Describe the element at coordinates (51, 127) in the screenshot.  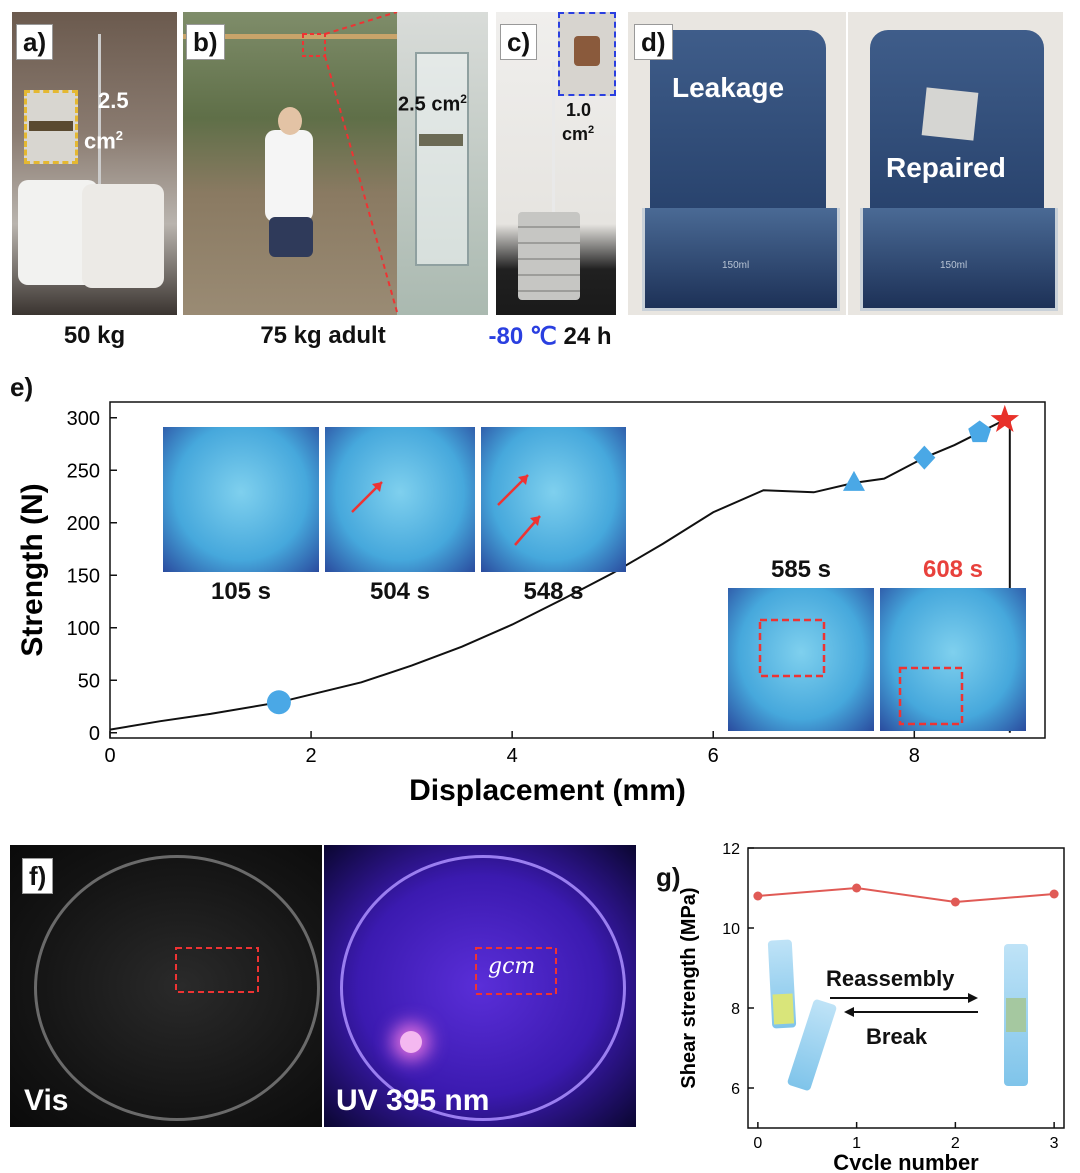
I see `sample-inset` at that location.